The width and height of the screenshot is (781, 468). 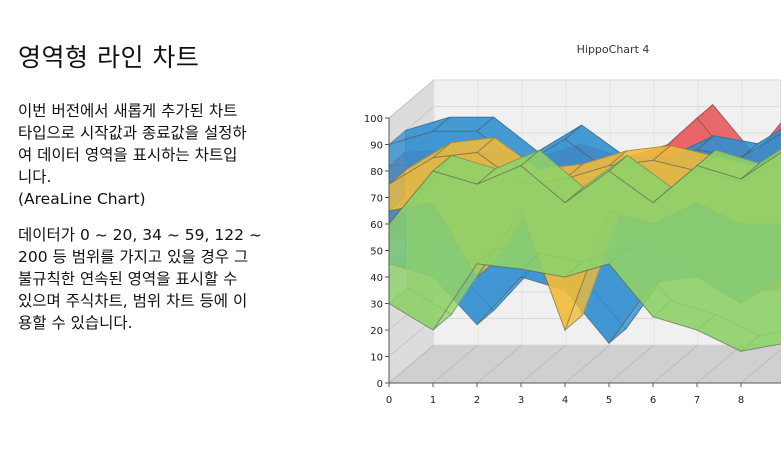 What do you see at coordinates (565, 400) in the screenshot?
I see `x-tick-label: 4` at bounding box center [565, 400].